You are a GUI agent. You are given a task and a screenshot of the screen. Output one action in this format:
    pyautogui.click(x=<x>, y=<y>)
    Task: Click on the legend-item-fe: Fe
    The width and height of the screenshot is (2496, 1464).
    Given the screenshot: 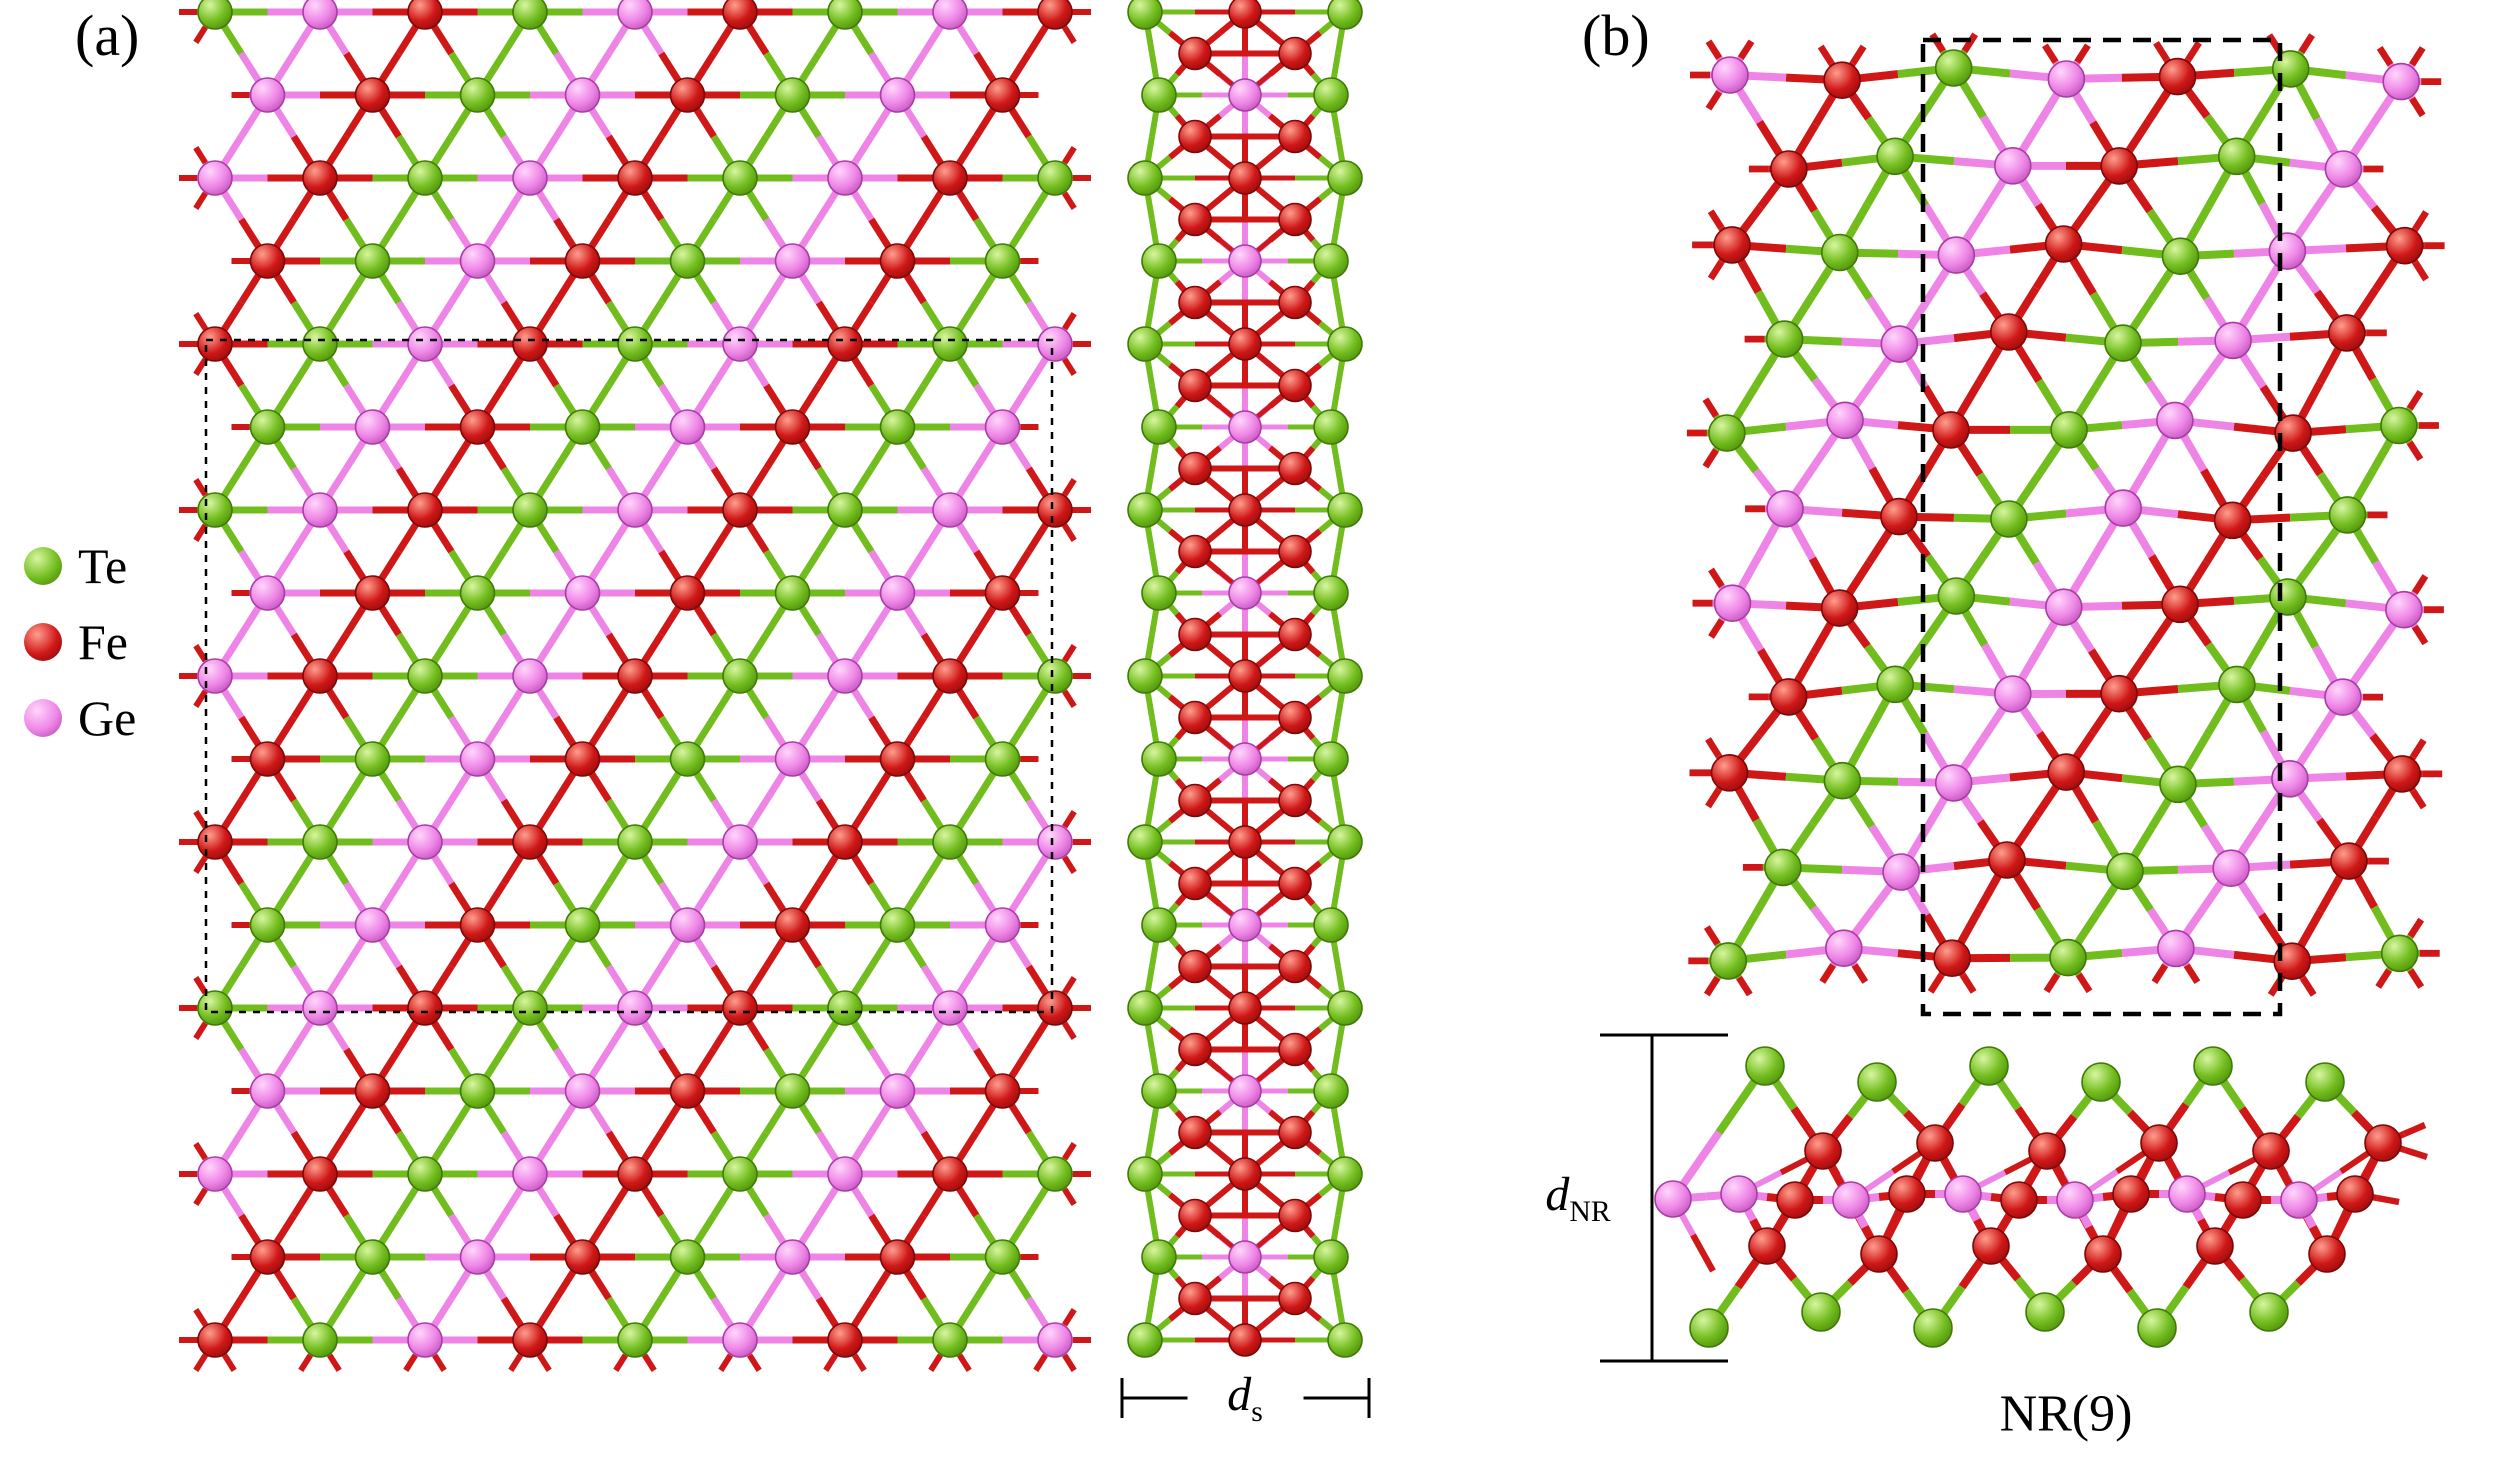 What is the action you would take?
    pyautogui.click(x=80, y=642)
    